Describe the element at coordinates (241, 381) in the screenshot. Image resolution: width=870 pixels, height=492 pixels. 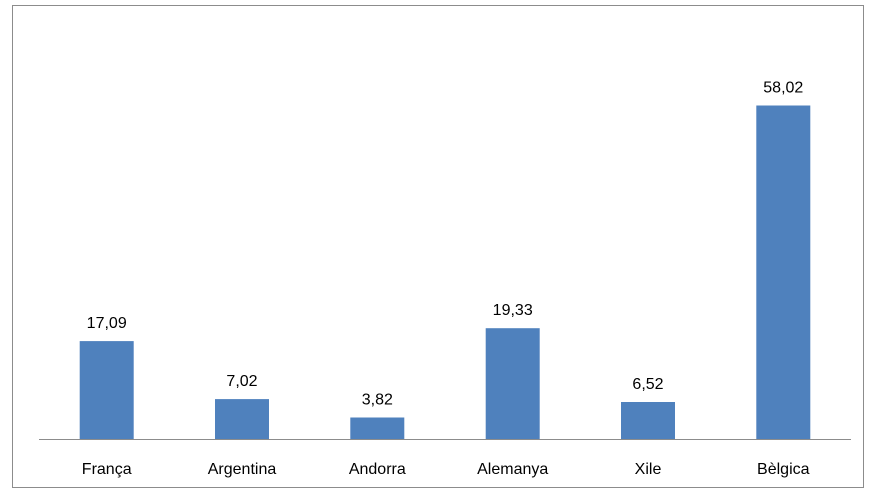
I see `value-label-1: 7,02` at that location.